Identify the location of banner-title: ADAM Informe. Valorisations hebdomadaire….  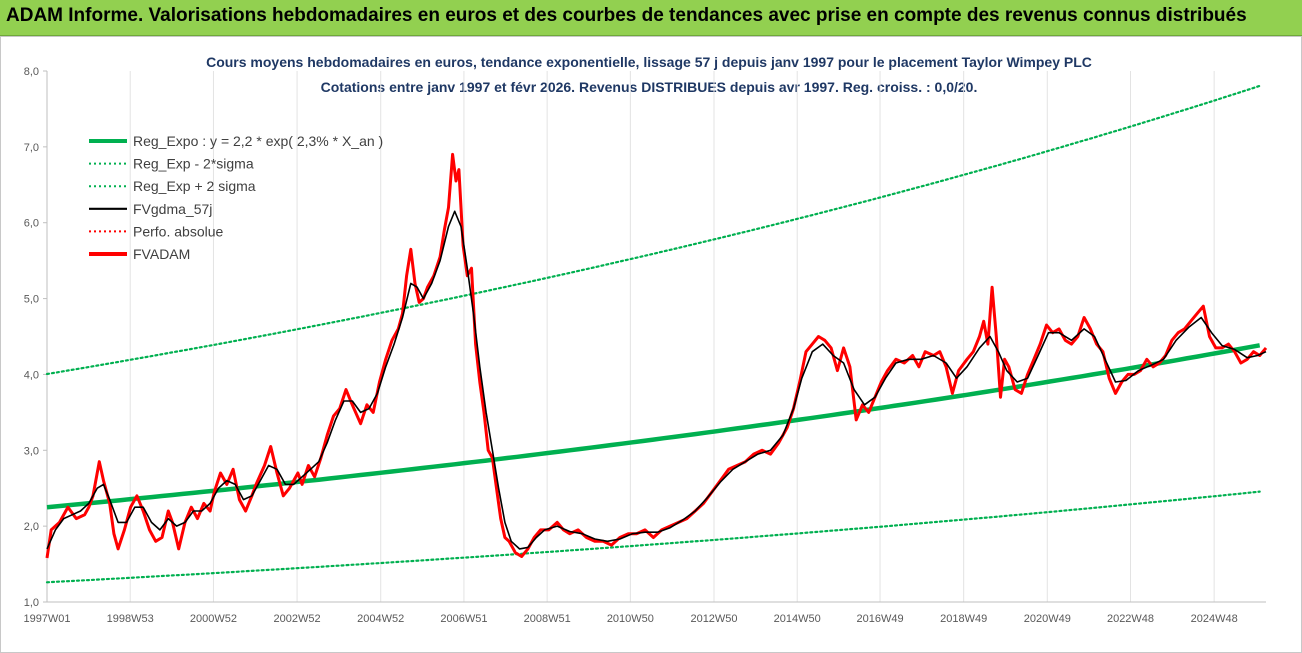
(626, 15).